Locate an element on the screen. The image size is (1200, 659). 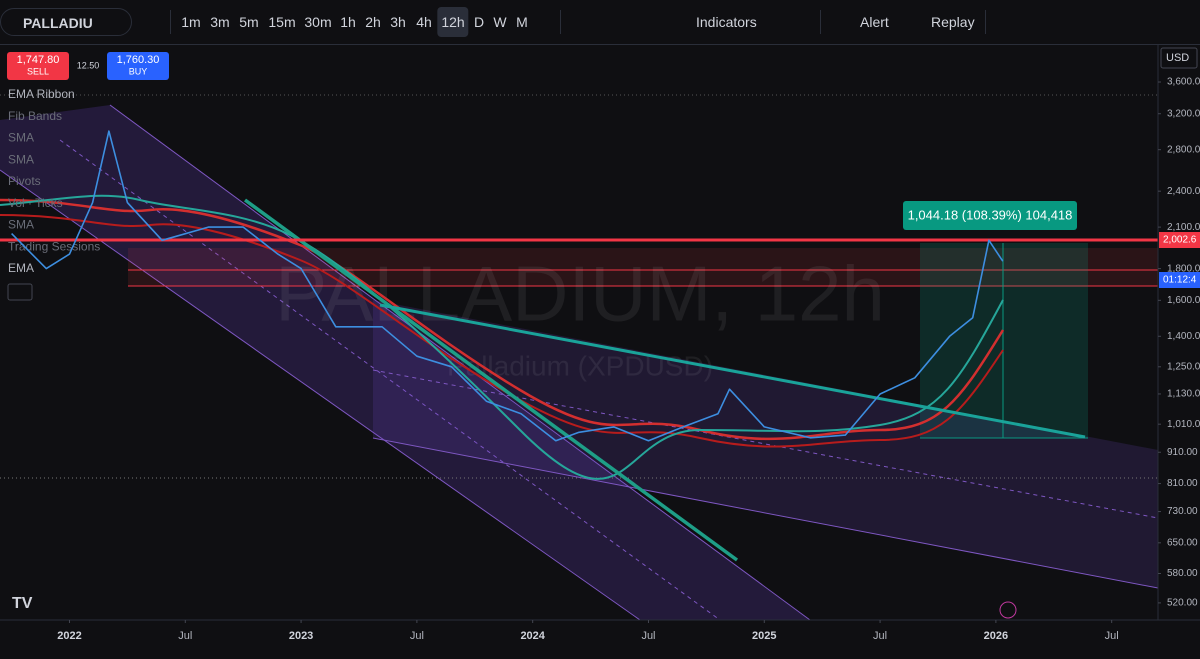
legend-item: EMA is located at coordinates (21, 268).